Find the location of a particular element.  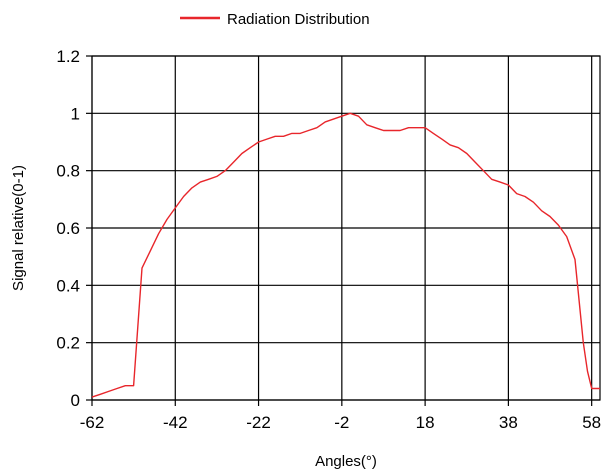

legend-label-radiation-distribution: Radiation Distribution is located at coordinates (298, 19).